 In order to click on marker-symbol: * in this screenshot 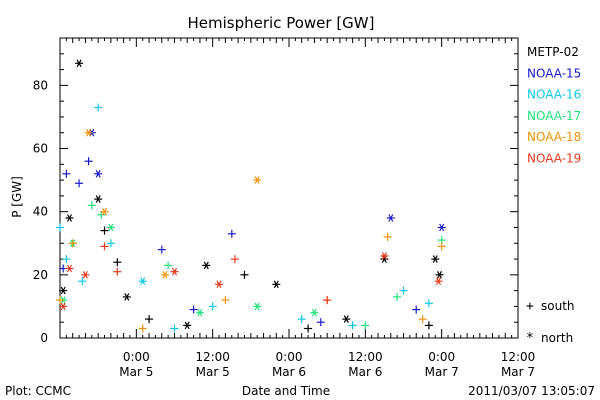, I will do `click(530, 338)`.